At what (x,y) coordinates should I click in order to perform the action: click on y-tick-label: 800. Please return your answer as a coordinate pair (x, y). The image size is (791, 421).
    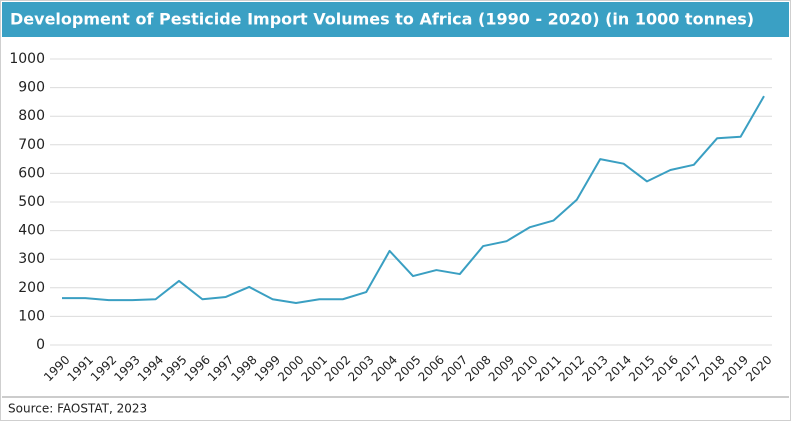
    Looking at the image, I should click on (31, 116).